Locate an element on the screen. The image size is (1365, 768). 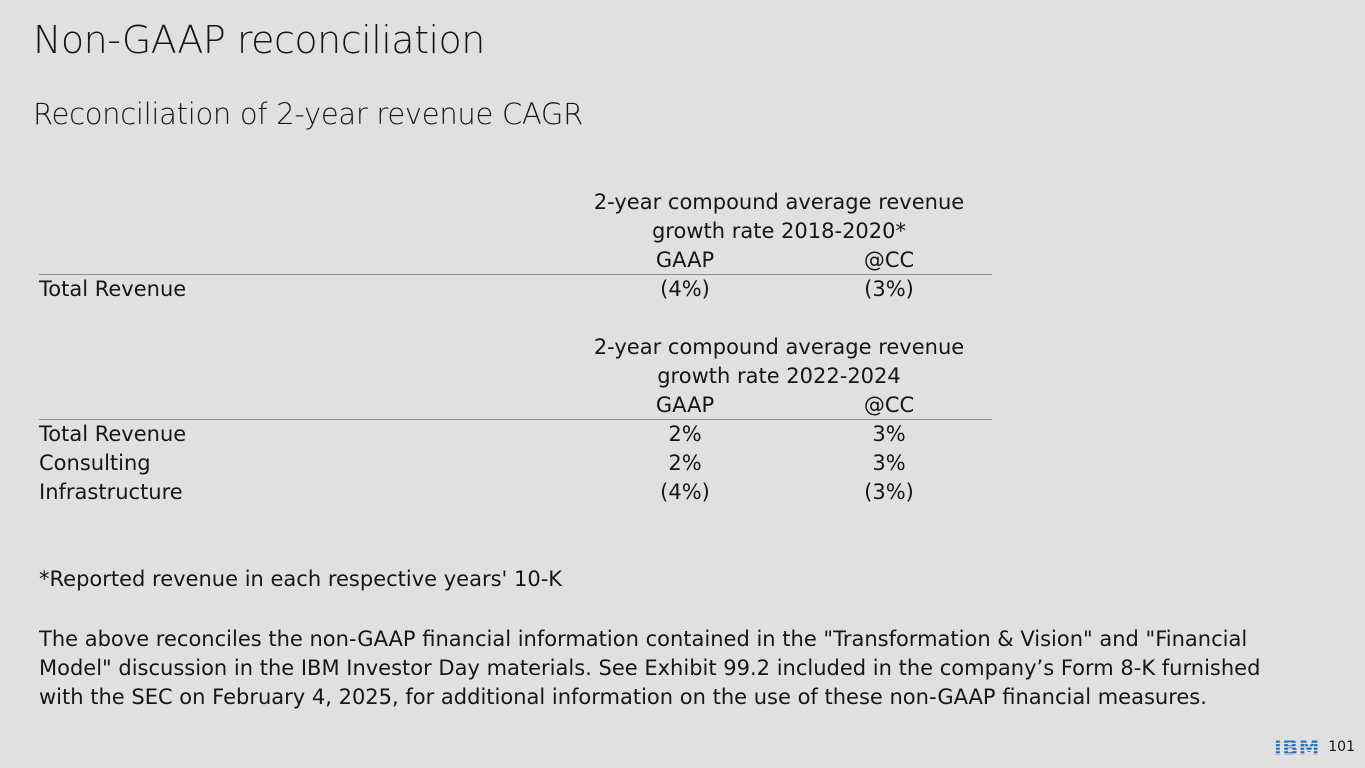
table-row: Total Revenue (4%) (3%) is located at coordinates (515, 289).